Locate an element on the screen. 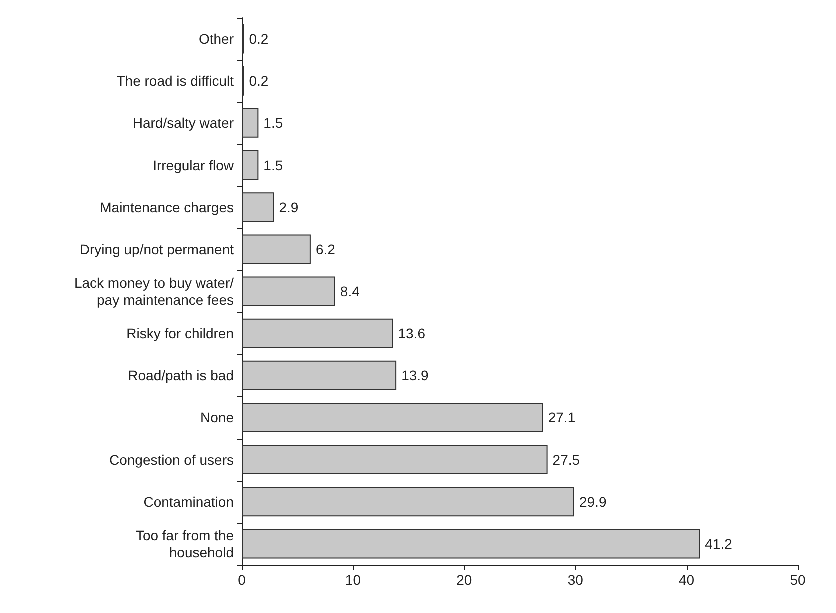 This screenshot has height=613, width=836. y-tick-label: Drying up/not permanent is located at coordinates (157, 249).